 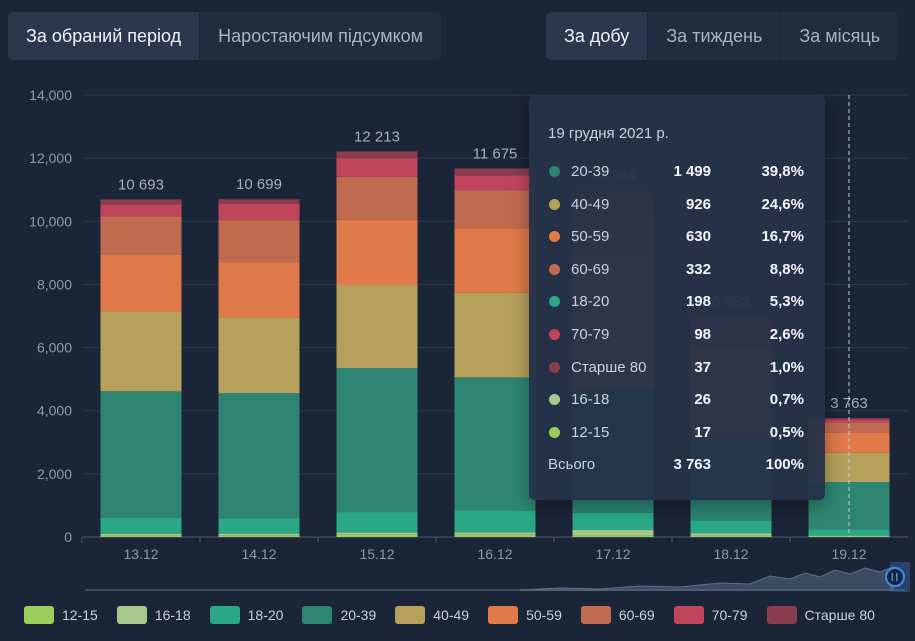 What do you see at coordinates (54, 411) in the screenshot?
I see `y-tick-label: 4,000` at bounding box center [54, 411].